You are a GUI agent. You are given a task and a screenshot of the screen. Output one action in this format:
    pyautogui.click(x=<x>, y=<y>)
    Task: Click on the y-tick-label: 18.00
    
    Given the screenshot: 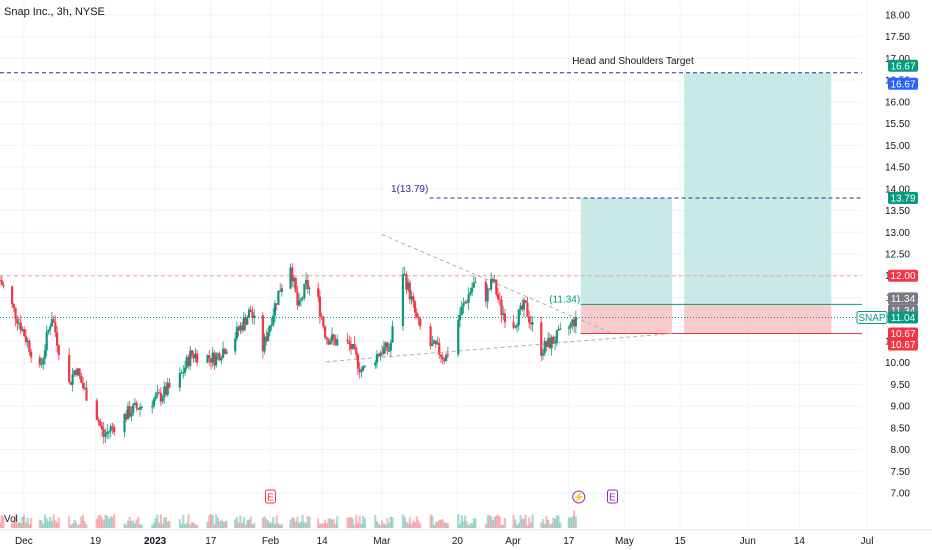 What is the action you would take?
    pyautogui.click(x=897, y=16)
    